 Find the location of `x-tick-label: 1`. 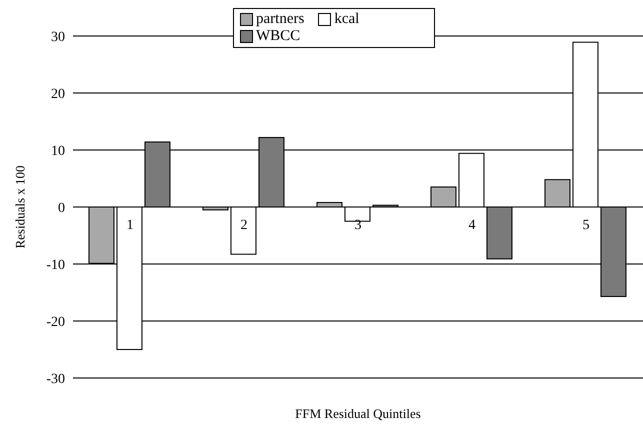

x-tick-label: 1 is located at coordinates (130, 225).